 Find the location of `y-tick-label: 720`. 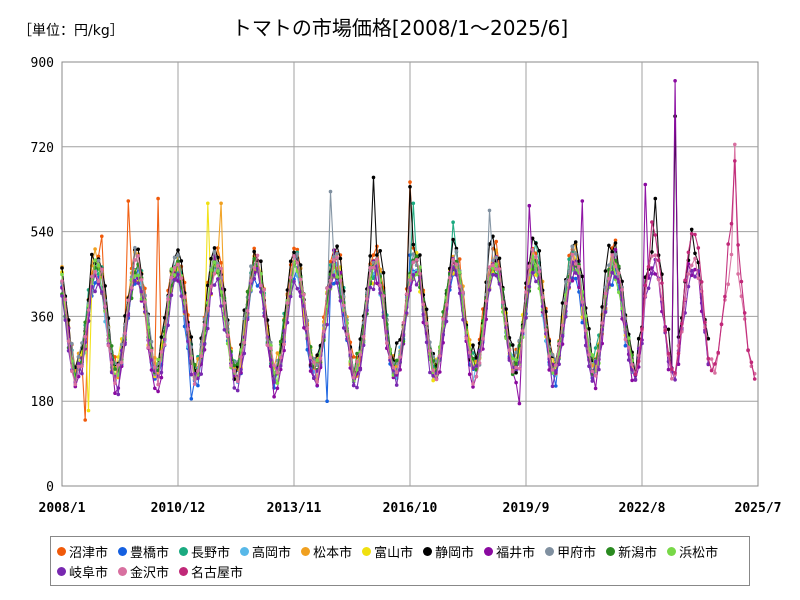

y-tick-label: 720 is located at coordinates (42, 148).